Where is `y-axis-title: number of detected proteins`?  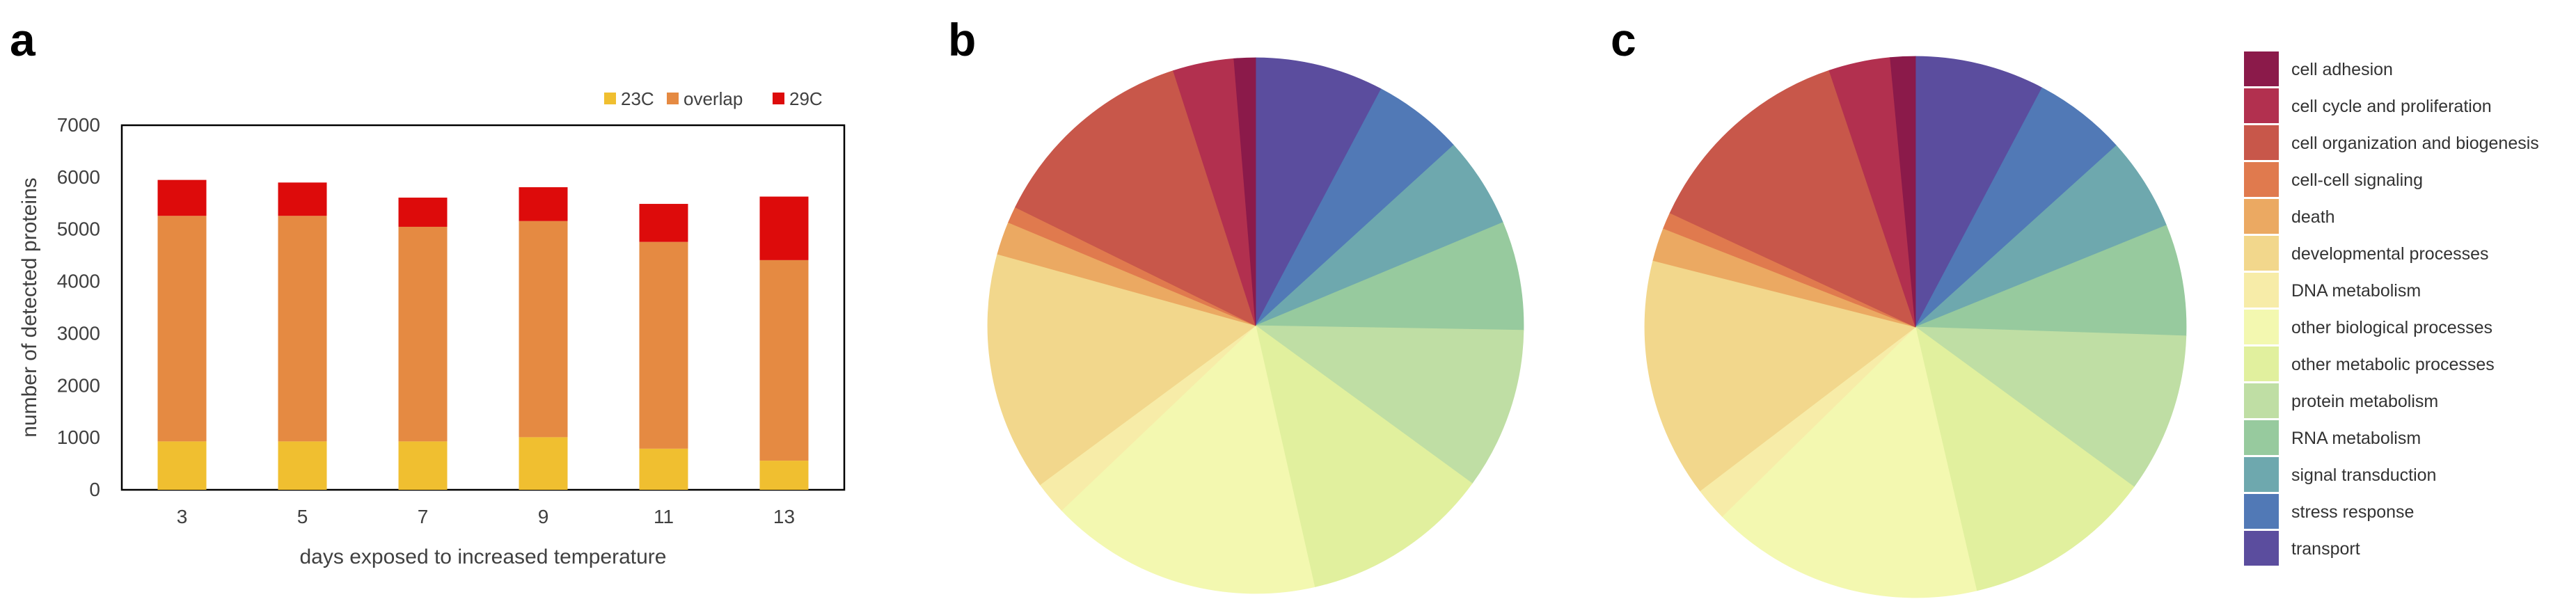
y-axis-title: number of detected proteins is located at coordinates (29, 308).